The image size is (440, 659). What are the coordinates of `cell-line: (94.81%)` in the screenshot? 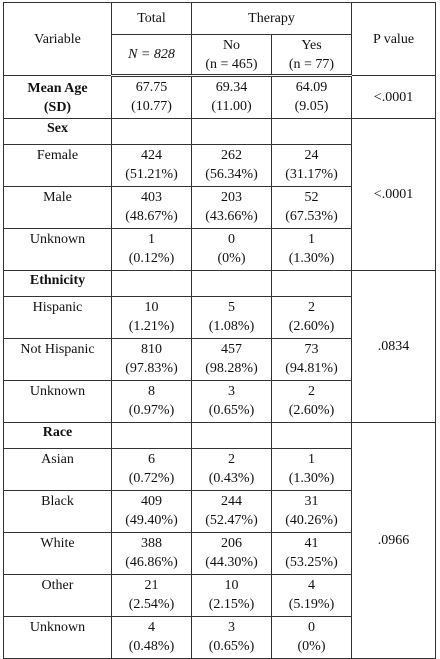 It's located at (311, 368).